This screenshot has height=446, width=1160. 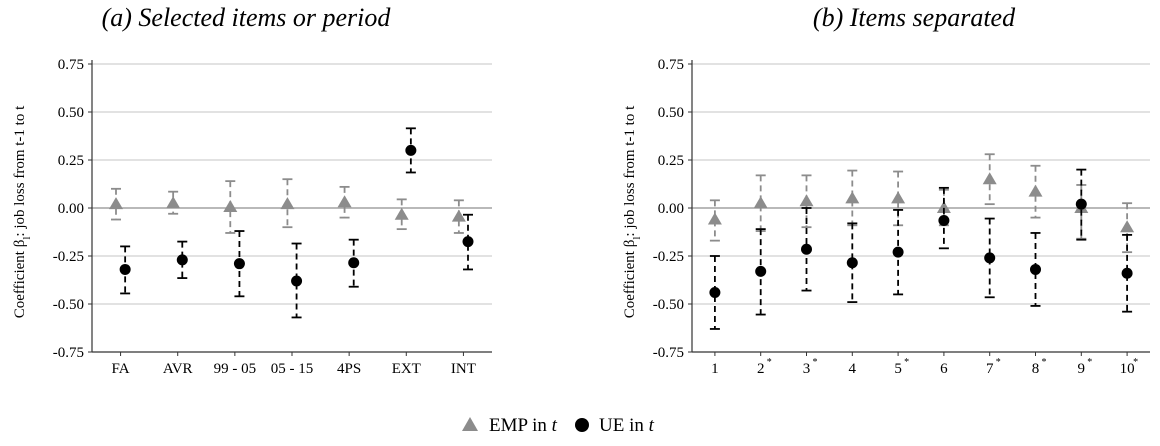 I want to click on panel-b-x-tick-label: 8, so click(x=1036, y=369).